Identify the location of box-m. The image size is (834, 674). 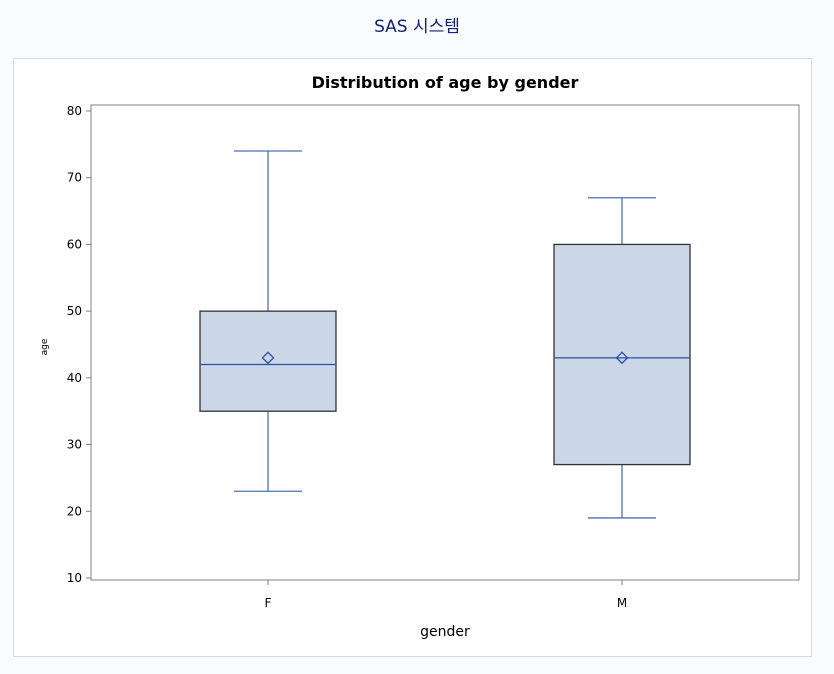
(622, 358).